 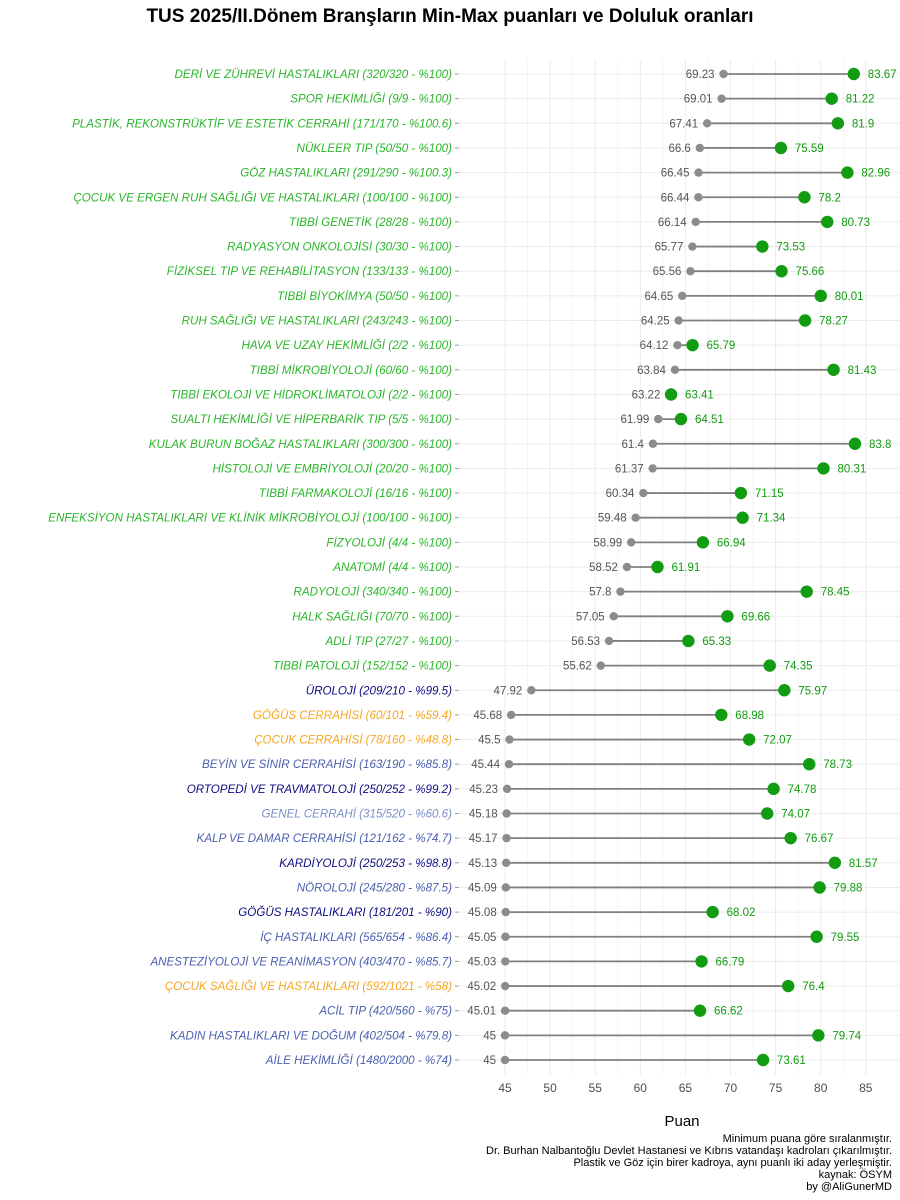 I want to click on max-value-label: 74.07, so click(x=795, y=815).